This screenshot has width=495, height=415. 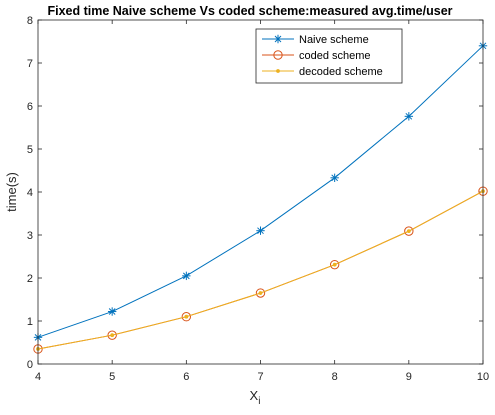 I want to click on x-tick-label: 8, so click(x=335, y=377).